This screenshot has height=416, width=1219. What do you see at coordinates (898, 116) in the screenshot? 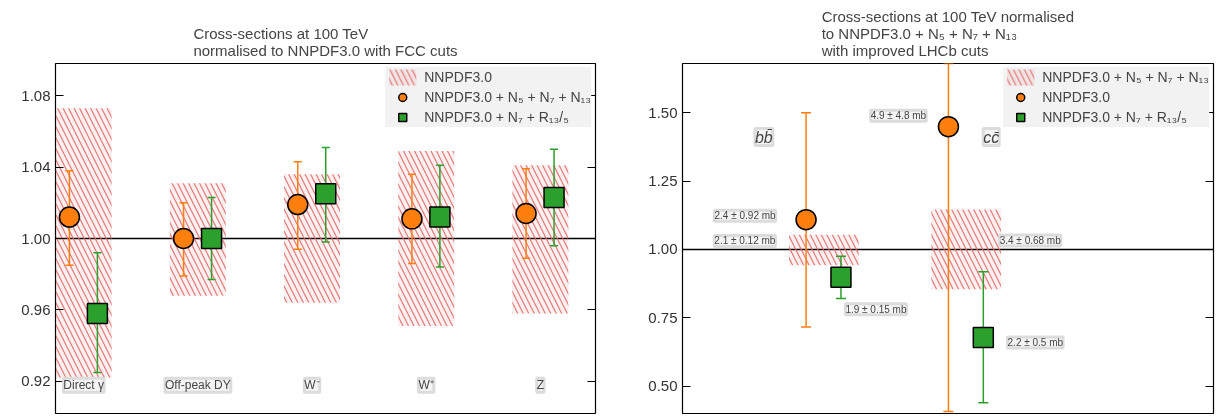
I see `annotation: 4.9 ± 4.8 mb` at bounding box center [898, 116].